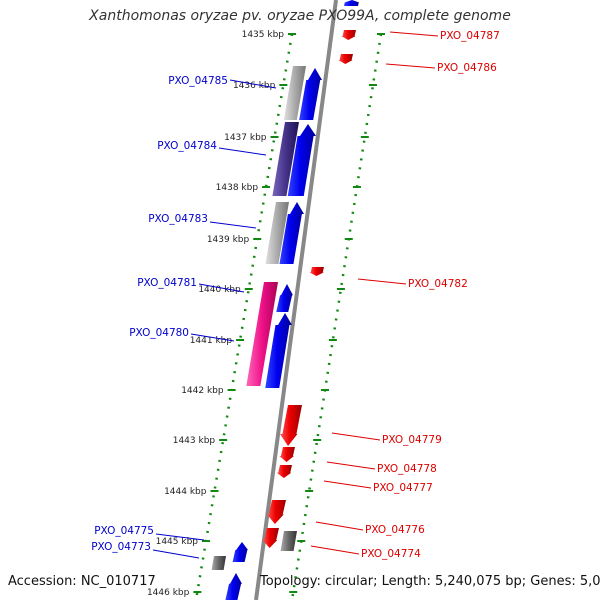 This screenshot has height=600, width=600. What do you see at coordinates (177, 542) in the screenshot?
I see `tick-label: 1445 kbp` at bounding box center [177, 542].